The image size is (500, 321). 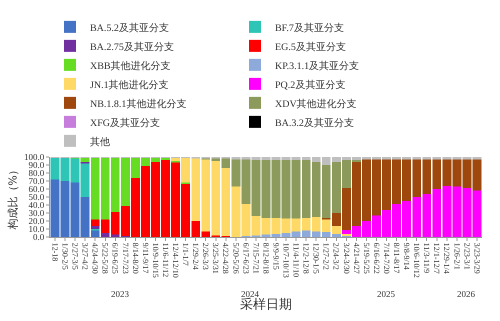 I want to click on x-tick-label: 4/24-4/30, so click(x=95, y=258).